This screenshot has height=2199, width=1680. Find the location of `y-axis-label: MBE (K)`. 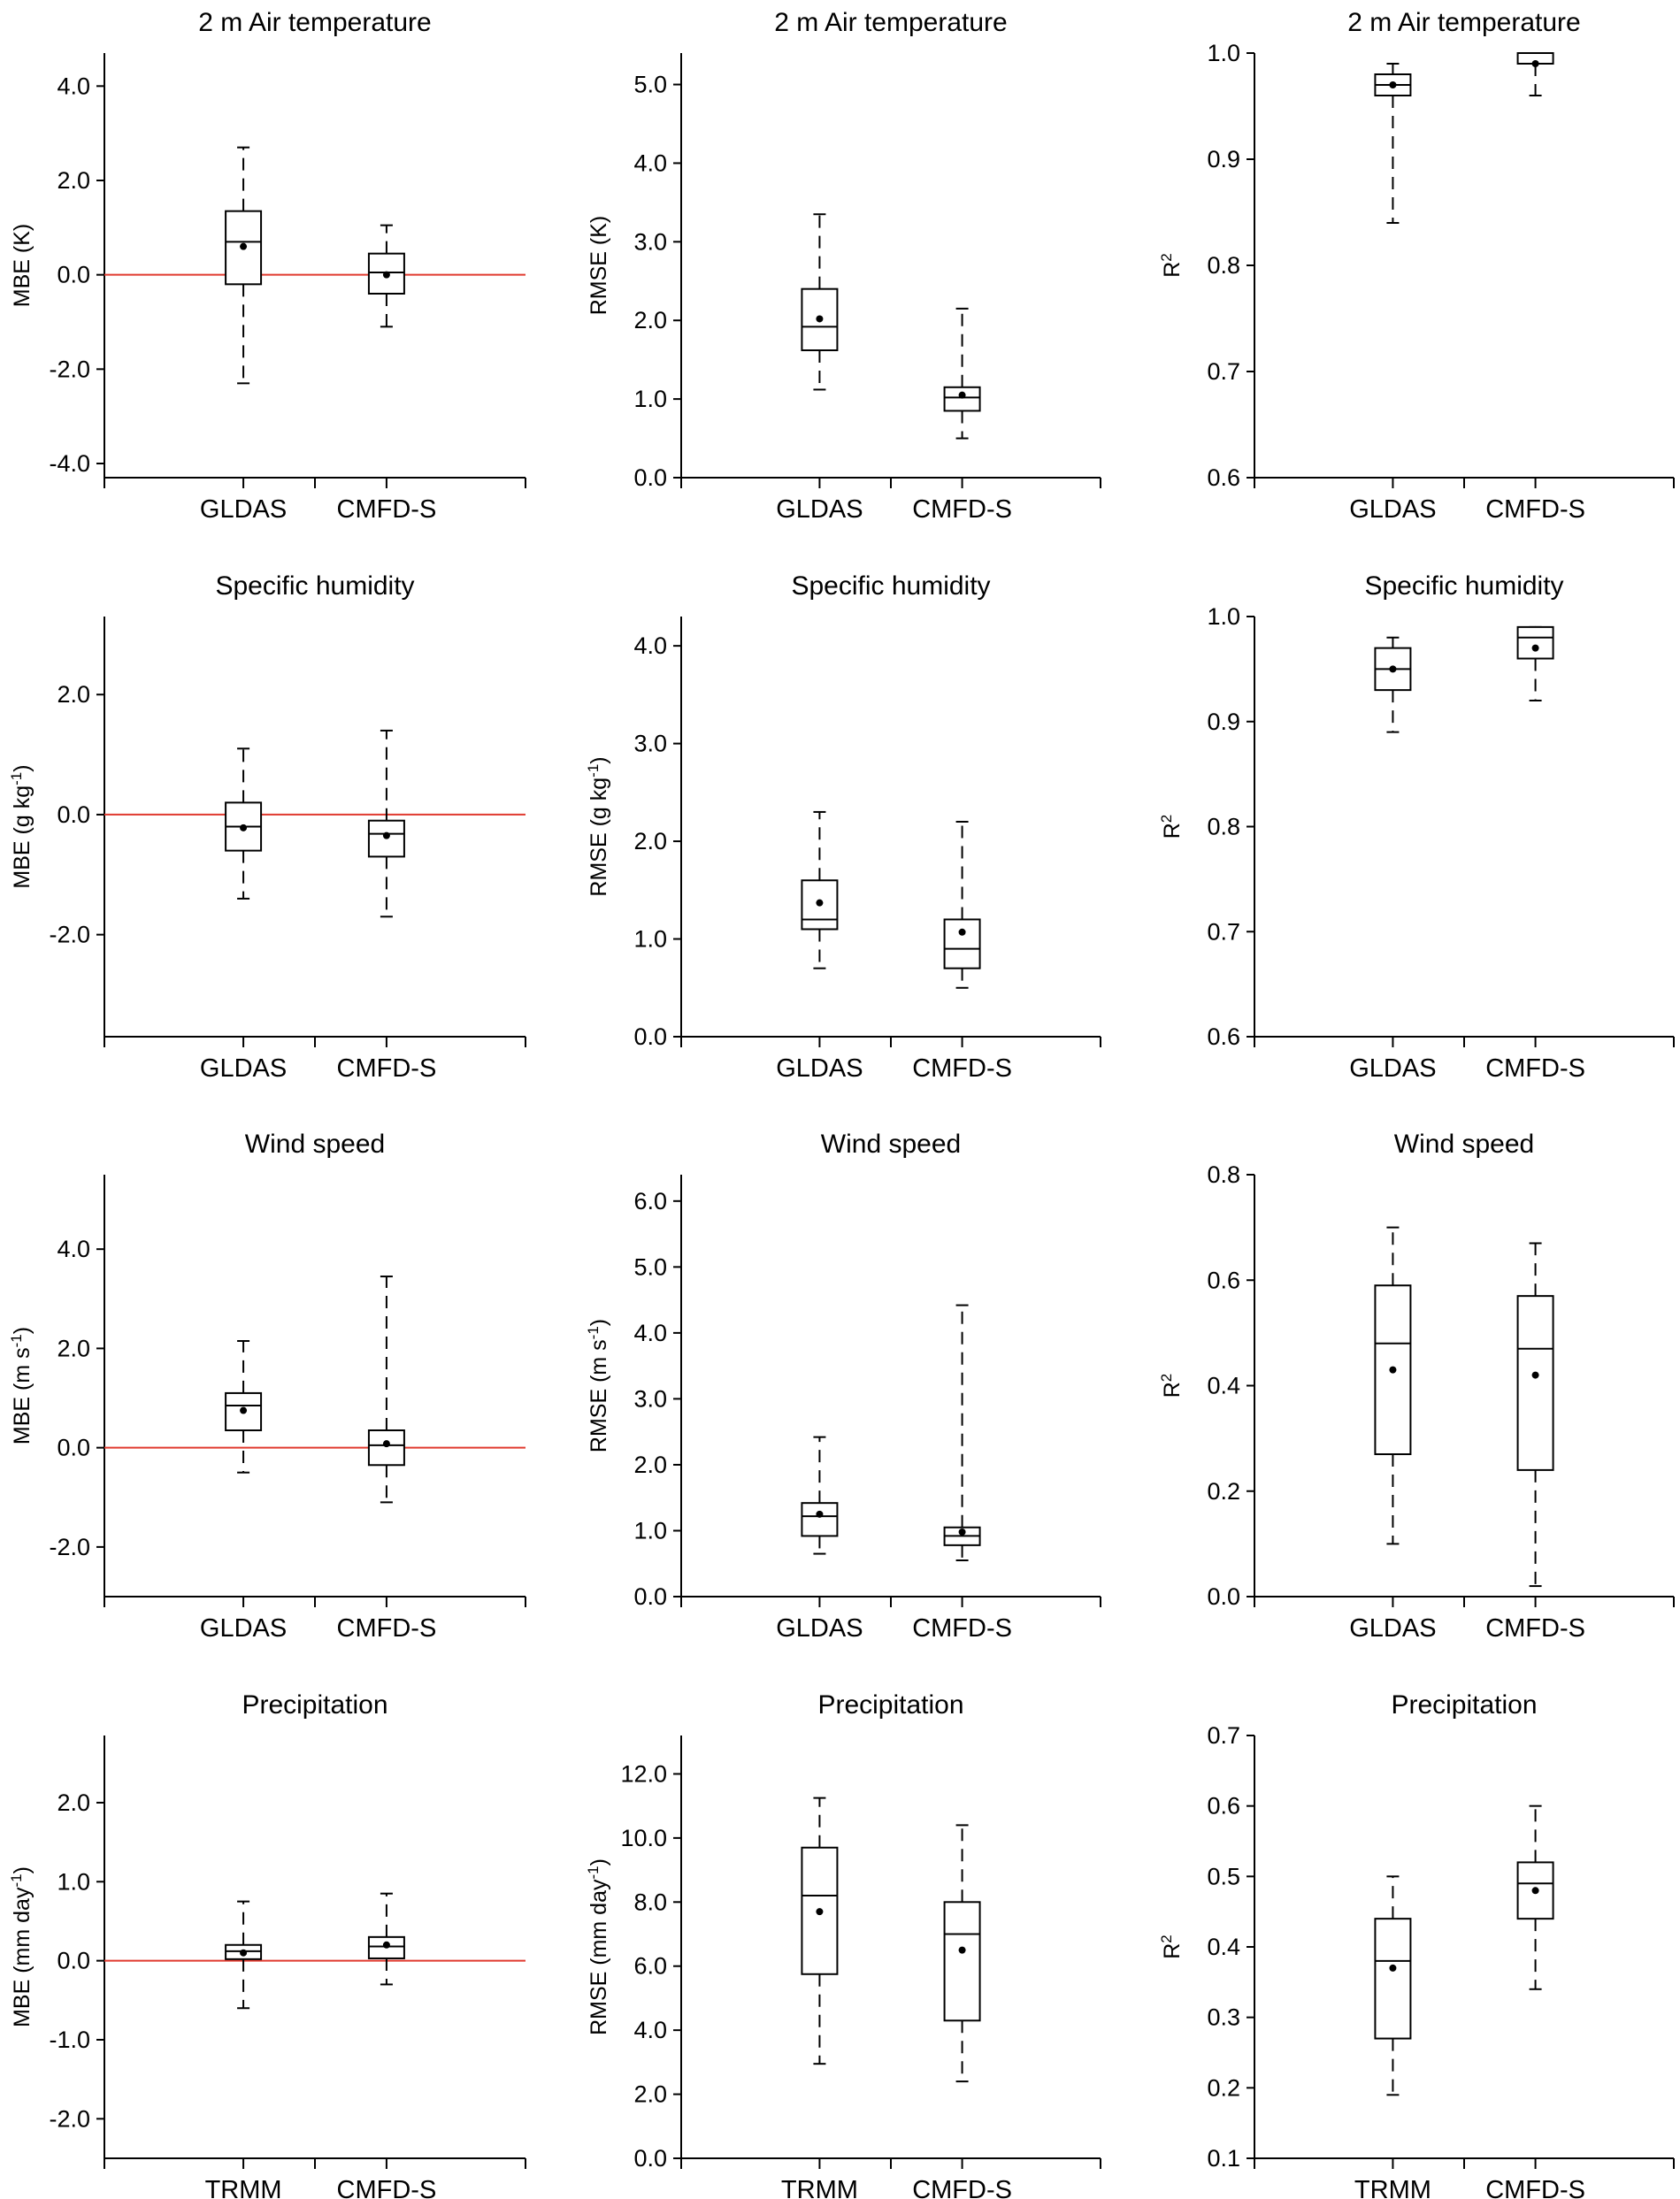

y-axis-label: MBE (K) is located at coordinates (22, 266).